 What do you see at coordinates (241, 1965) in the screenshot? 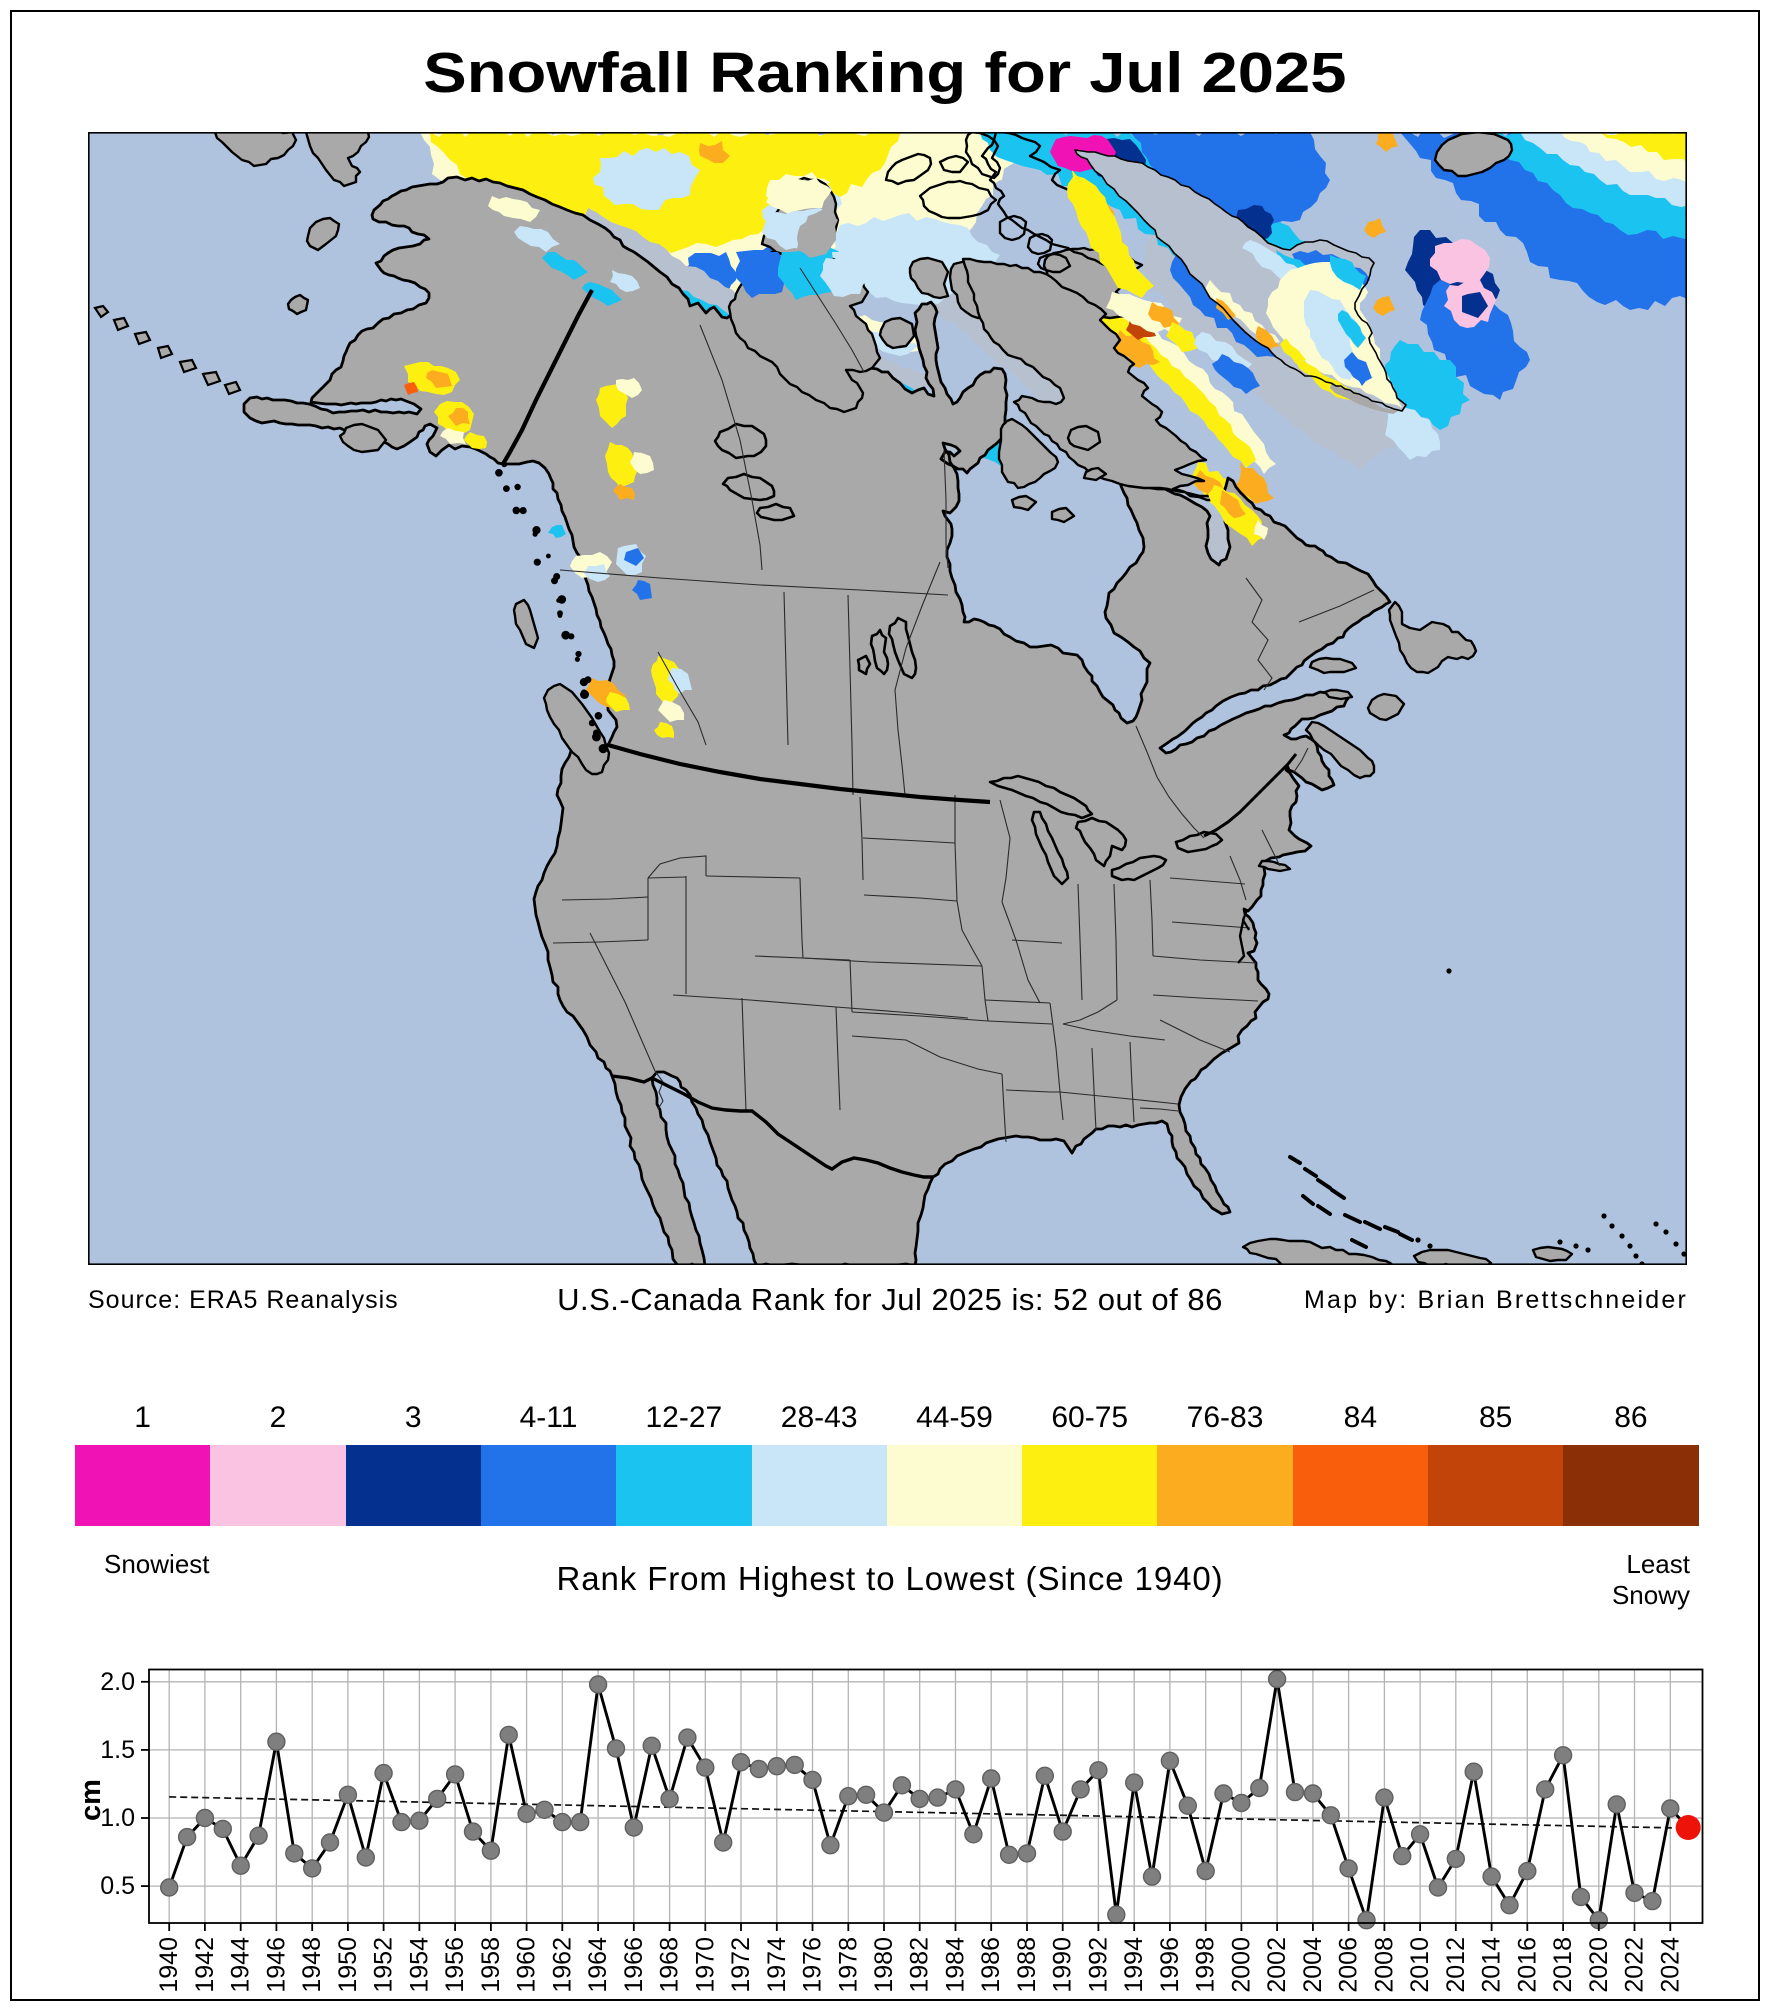
I see `svg-text: 1944` at bounding box center [241, 1965].